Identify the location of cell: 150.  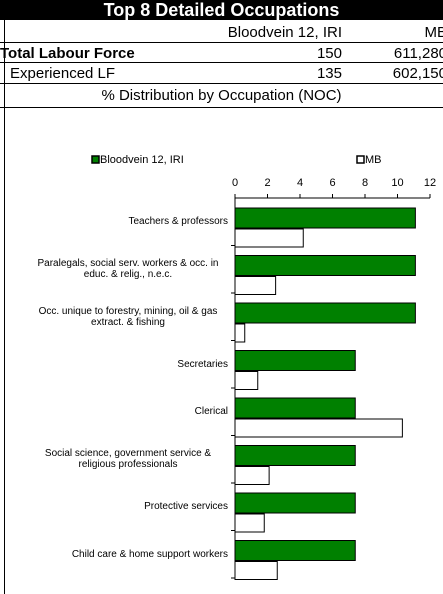
(329, 53).